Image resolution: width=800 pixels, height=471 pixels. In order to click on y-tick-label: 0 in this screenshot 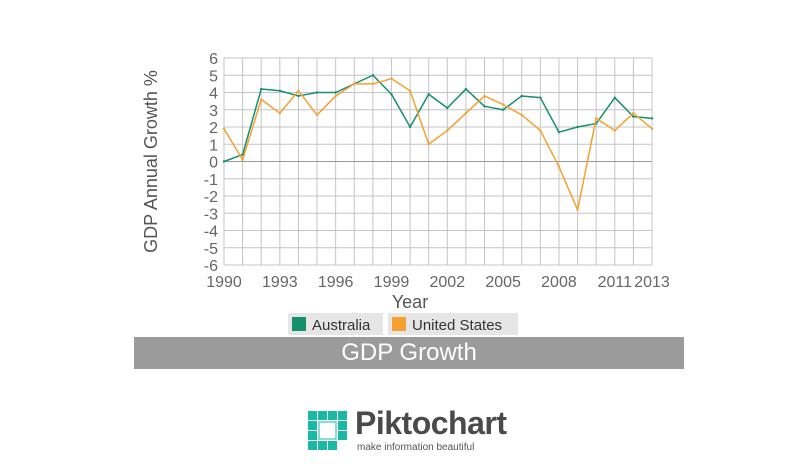, I will do `click(213, 163)`.